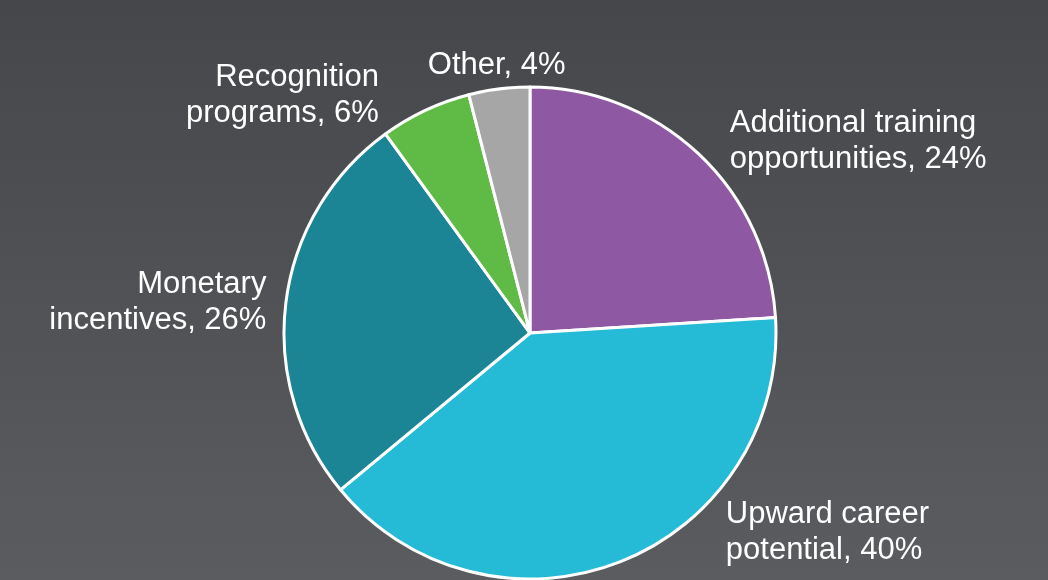 The width and height of the screenshot is (1048, 580). Describe the element at coordinates (858, 140) in the screenshot. I see `slice-label: Additional training opportunities, 24%` at that location.